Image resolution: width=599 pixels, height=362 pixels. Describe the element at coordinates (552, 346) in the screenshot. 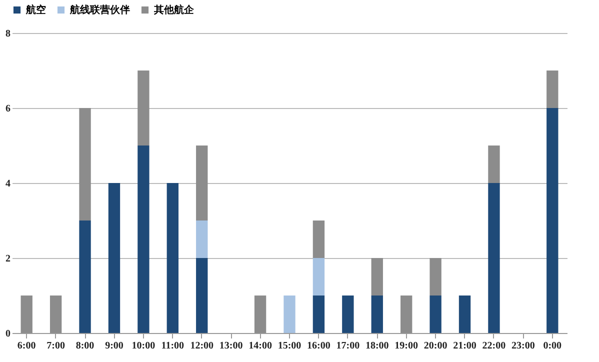

I see `x-tick-label: 0:00` at that location.